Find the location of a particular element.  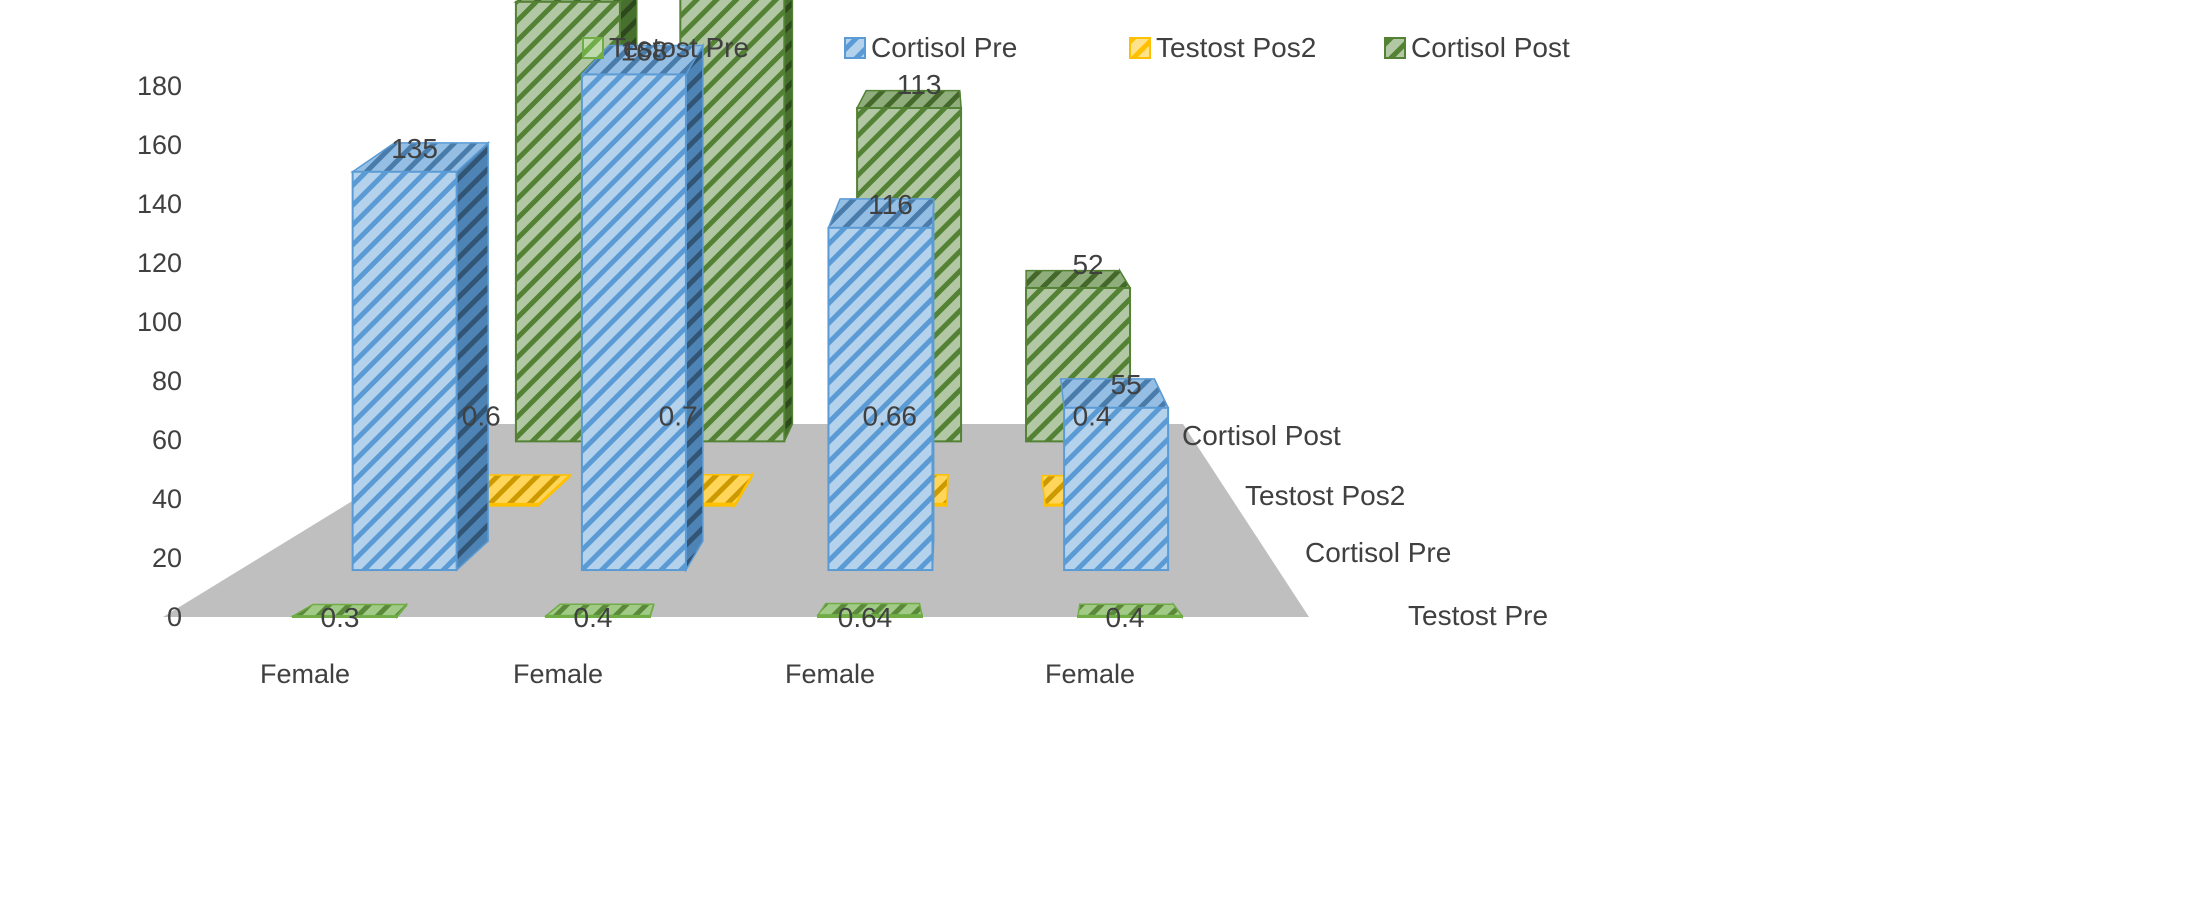

x-axis: Female Female Female Female is located at coordinates (697, 674).